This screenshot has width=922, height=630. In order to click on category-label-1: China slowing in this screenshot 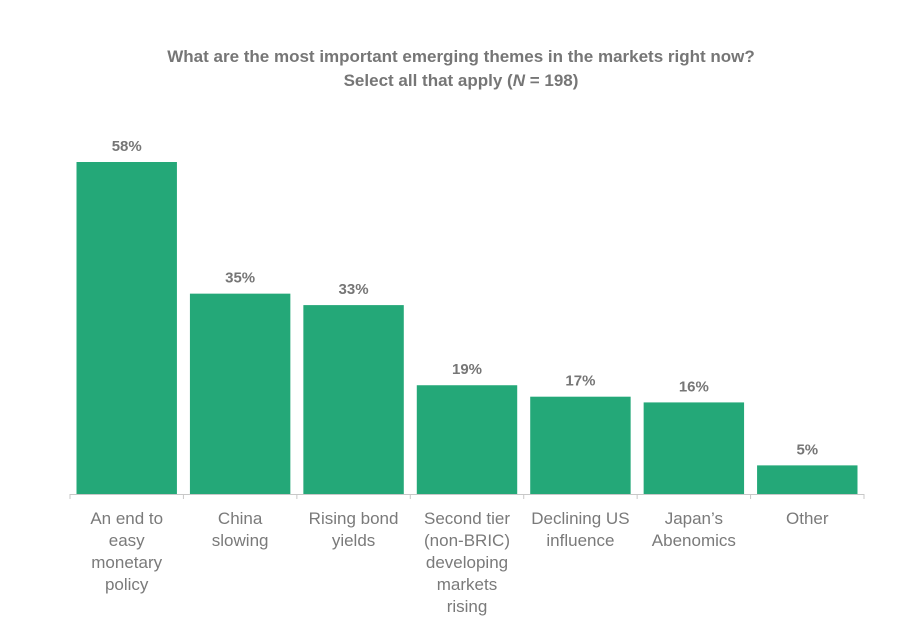, I will do `click(240, 530)`.